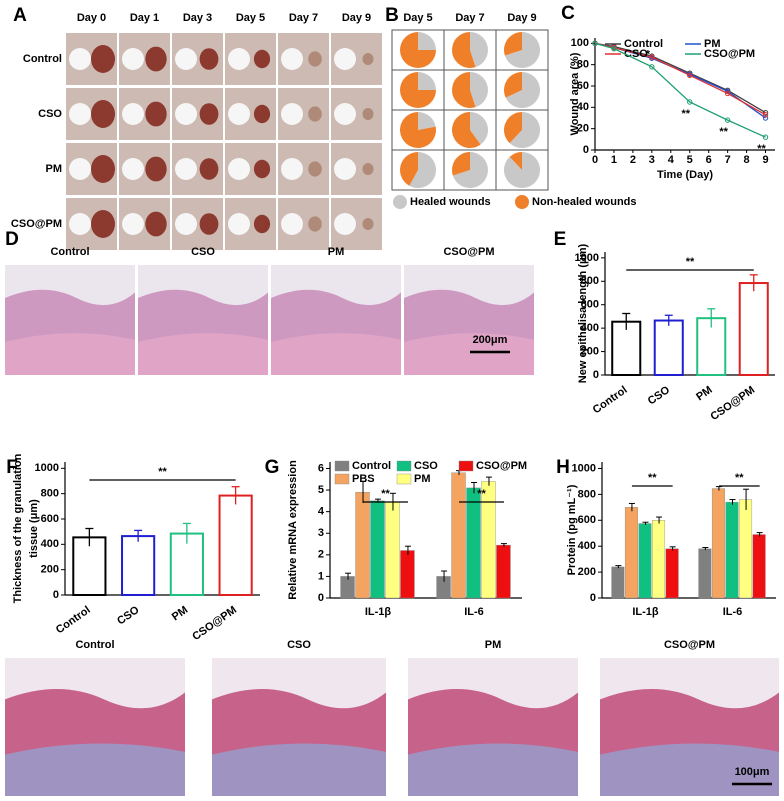 The width and height of the screenshot is (784, 801). I want to click on image-label: PM, so click(336, 252).